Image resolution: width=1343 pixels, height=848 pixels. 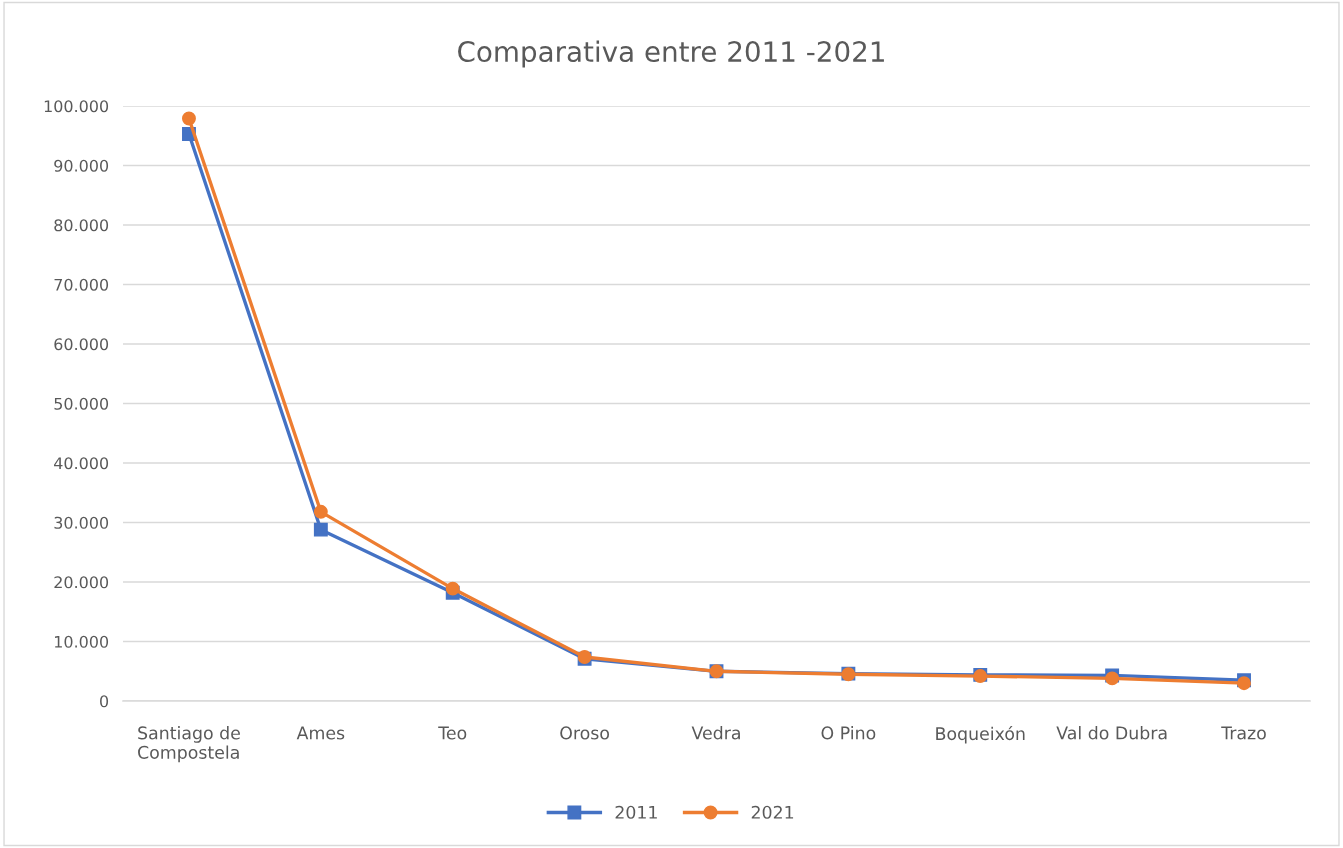 I want to click on y-tick-label: 30.000, so click(x=81, y=522).